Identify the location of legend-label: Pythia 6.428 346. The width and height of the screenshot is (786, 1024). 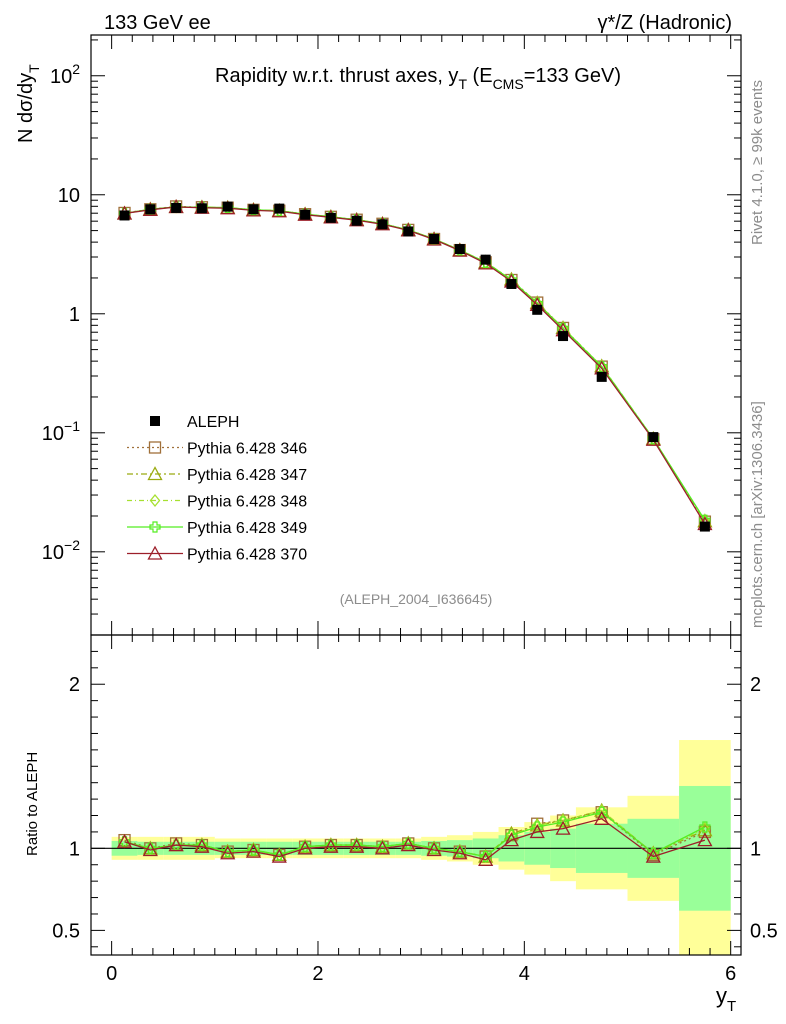
(247, 449).